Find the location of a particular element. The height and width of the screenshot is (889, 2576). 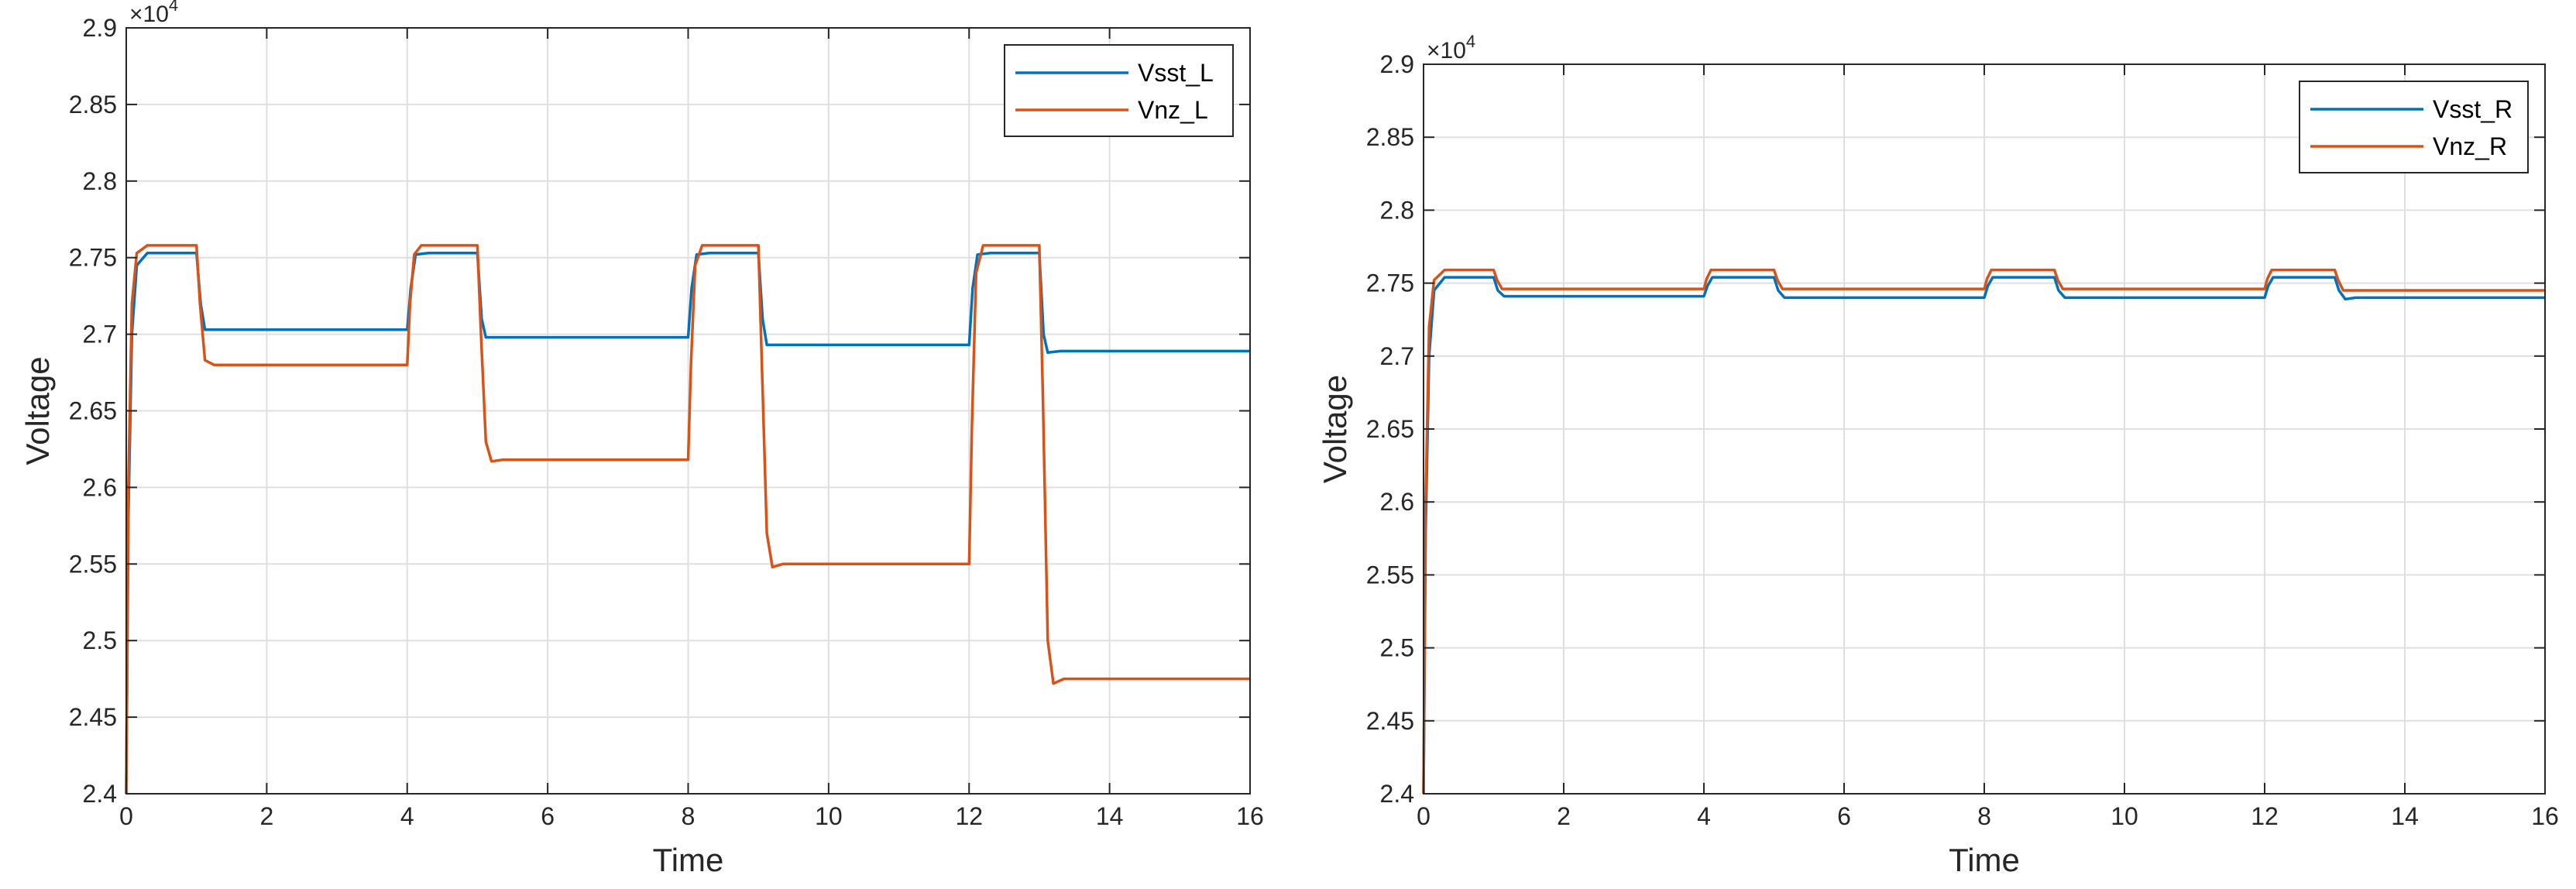

legend: Vsst_R Vnz_R is located at coordinates (2414, 127).